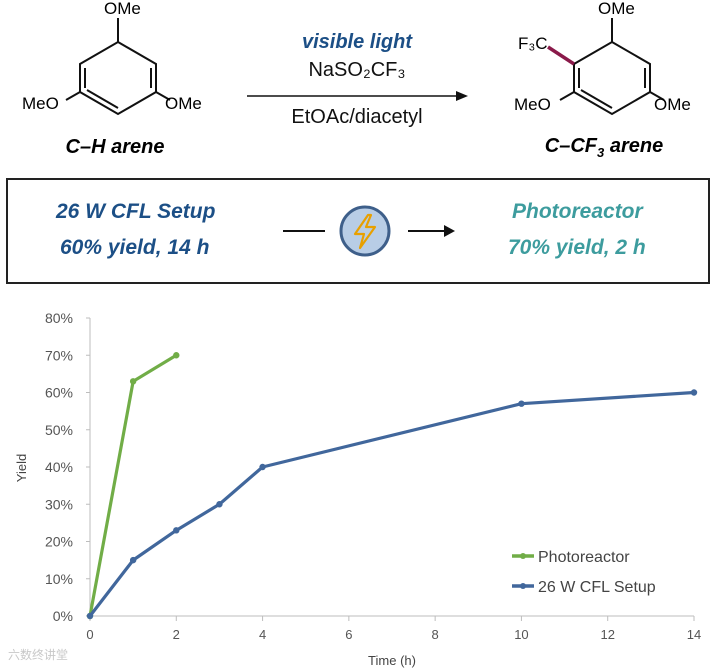 The width and height of the screenshot is (719, 669). I want to click on x-tick-label: 4, so click(262, 634).